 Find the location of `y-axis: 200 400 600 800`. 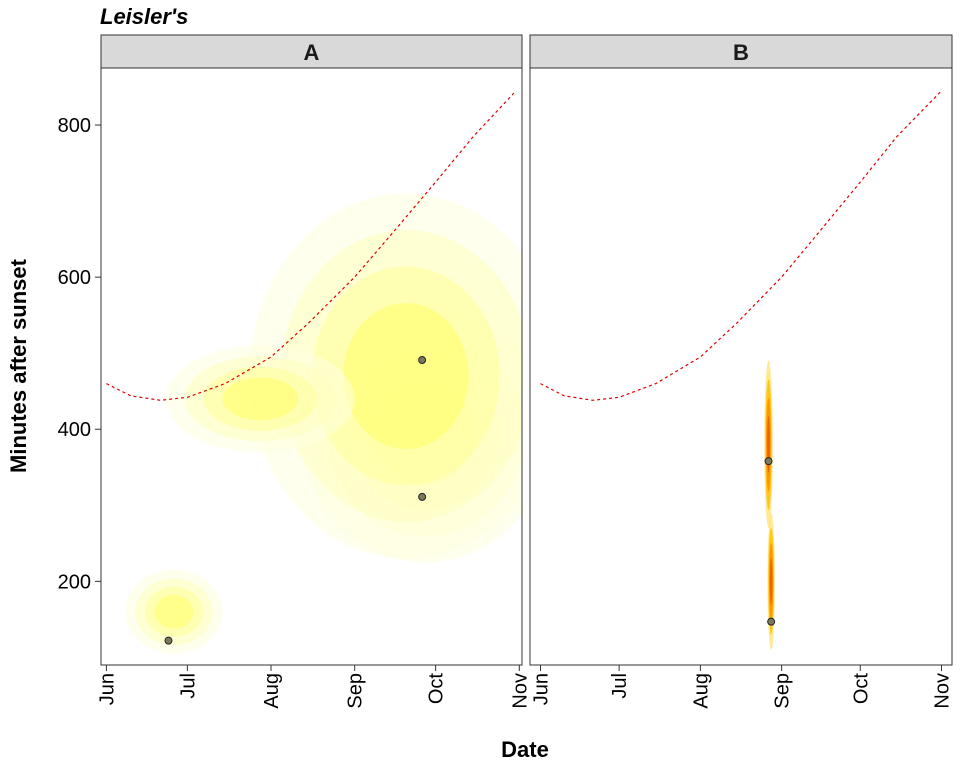

y-axis: 200 400 600 800 is located at coordinates (79, 354).